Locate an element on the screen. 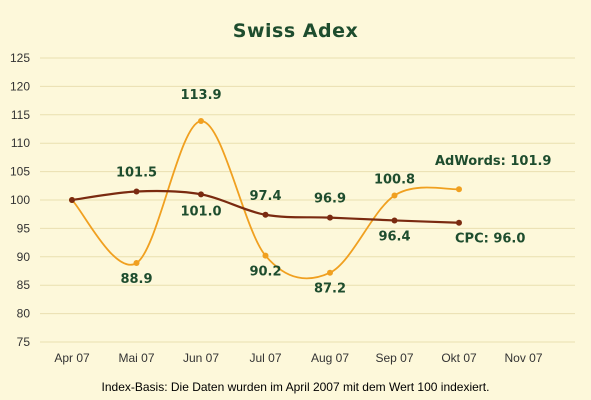  data-label: 97.4 is located at coordinates (265, 196).